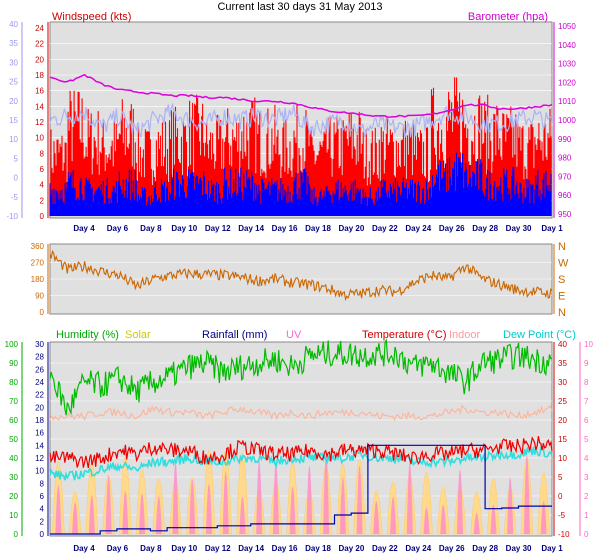 The height and width of the screenshot is (555, 600). I want to click on windchill-series, so click(301, 120).